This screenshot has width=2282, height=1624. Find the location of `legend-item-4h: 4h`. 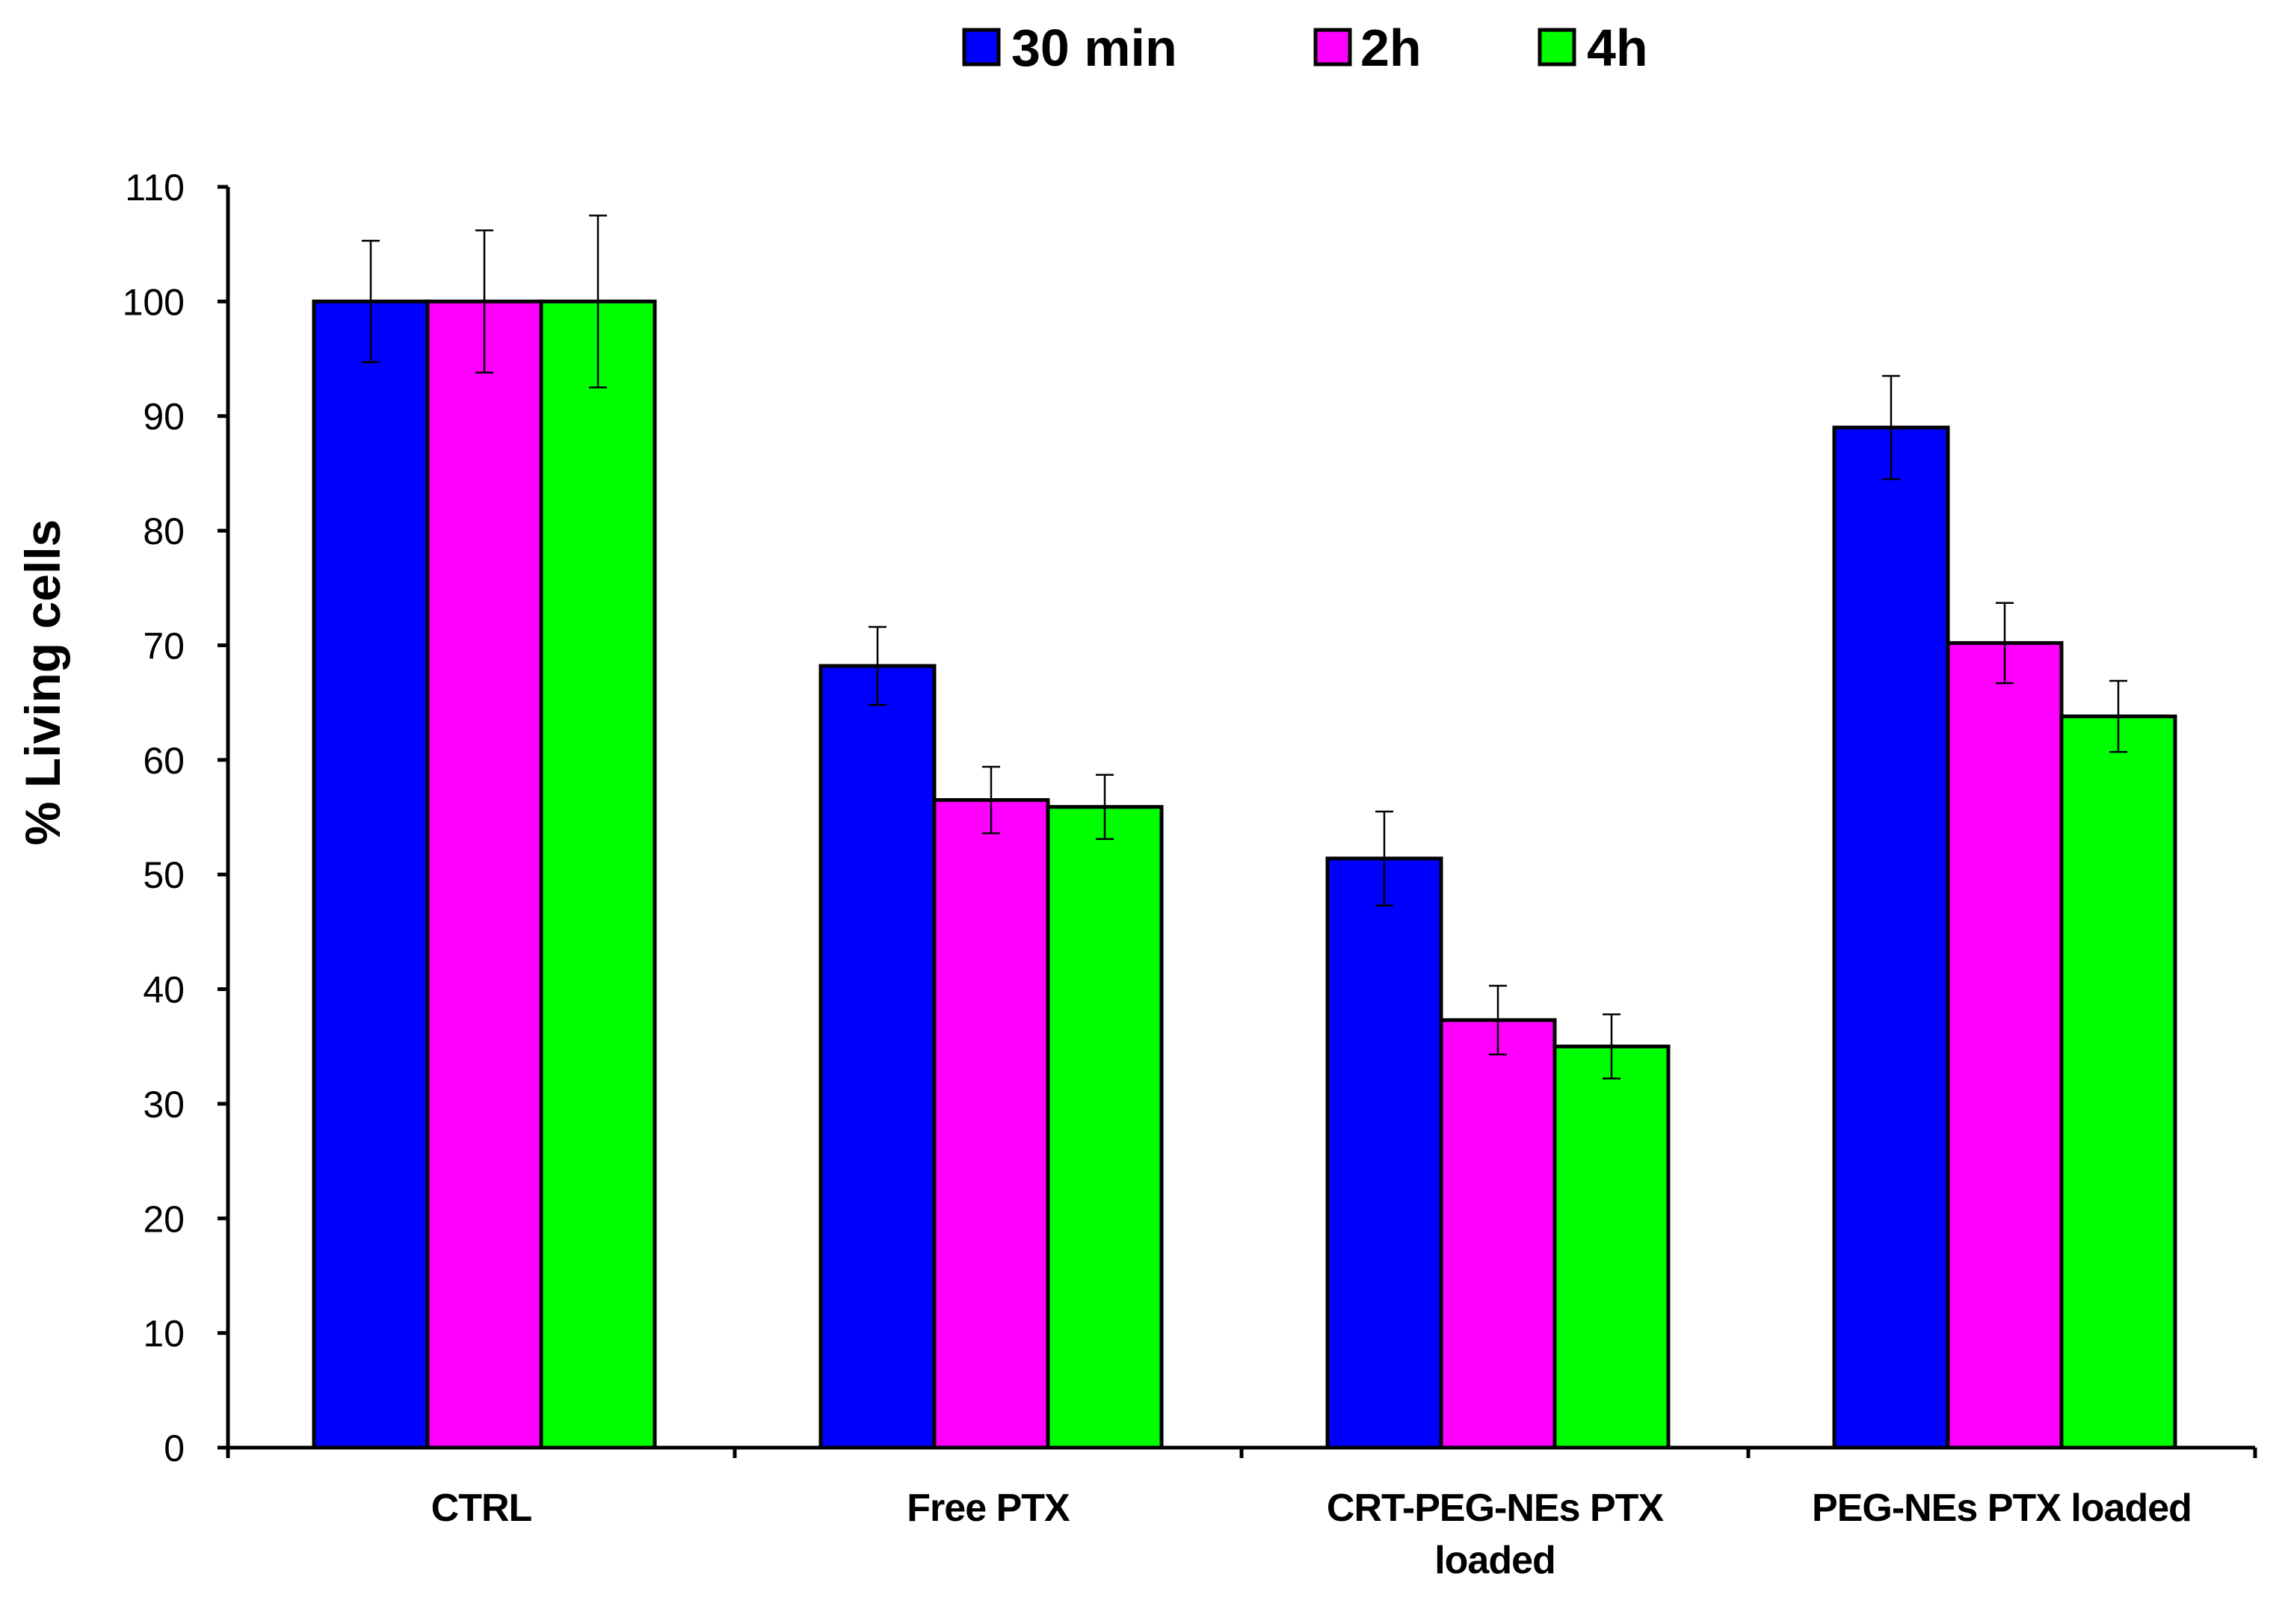

legend-item-4h: 4h is located at coordinates (1593, 48).